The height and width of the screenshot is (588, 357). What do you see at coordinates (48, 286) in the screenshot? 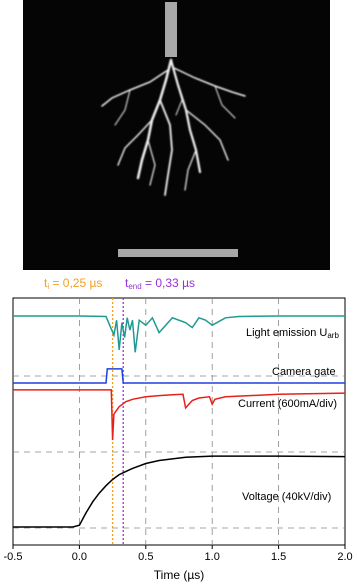
I see `marker-label-sub: i` at bounding box center [48, 286].